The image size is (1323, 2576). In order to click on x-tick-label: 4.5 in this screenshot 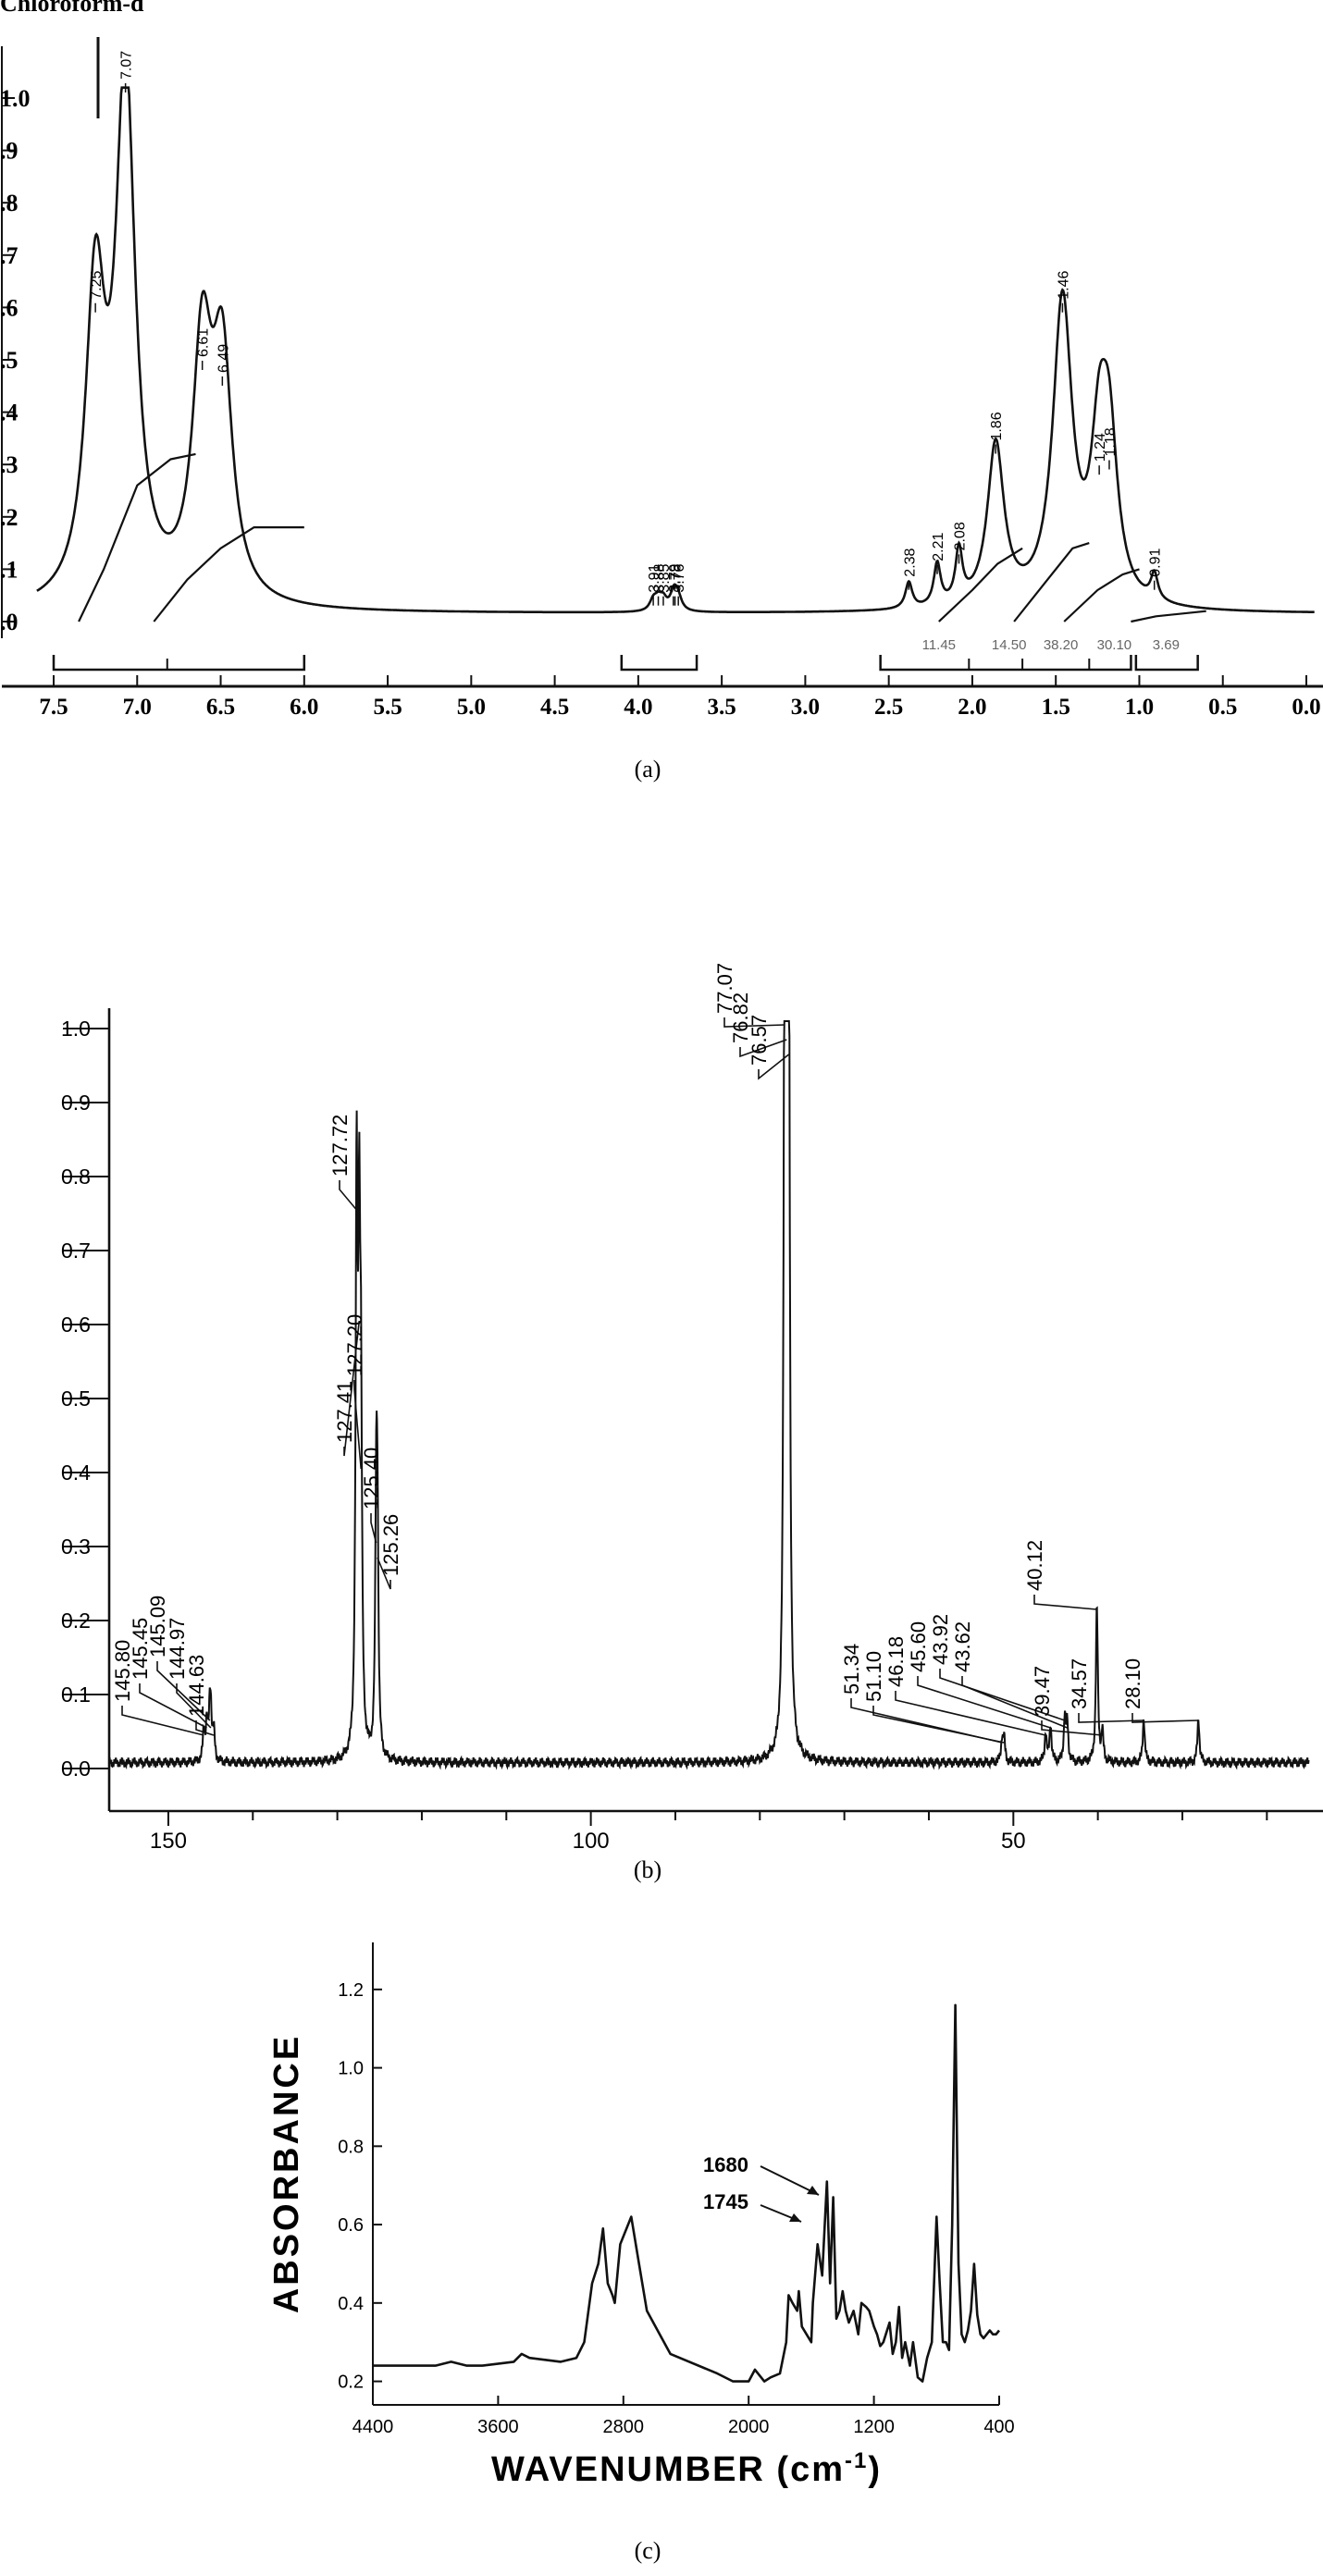, I will do `click(554, 707)`.